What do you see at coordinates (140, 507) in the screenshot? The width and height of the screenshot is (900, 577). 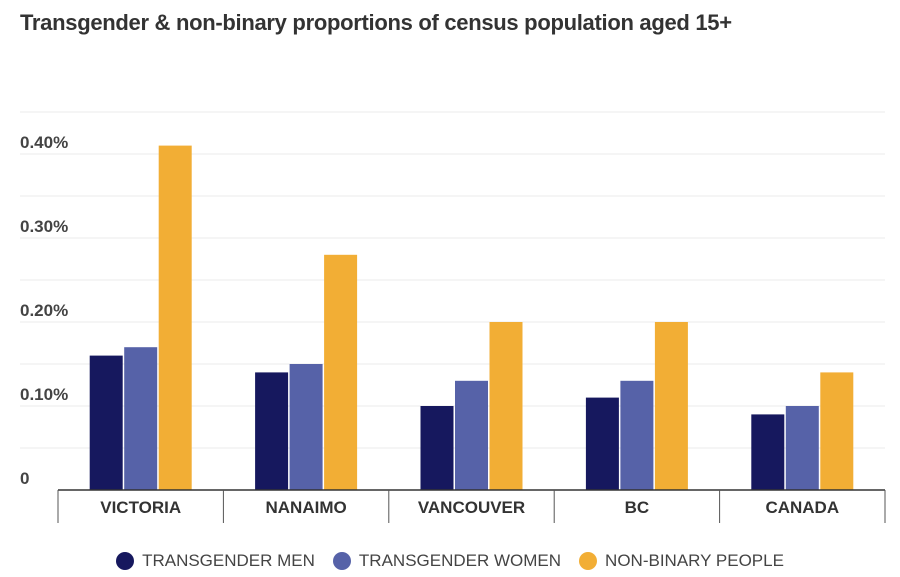 I see `category-label: VICTORIA` at bounding box center [140, 507].